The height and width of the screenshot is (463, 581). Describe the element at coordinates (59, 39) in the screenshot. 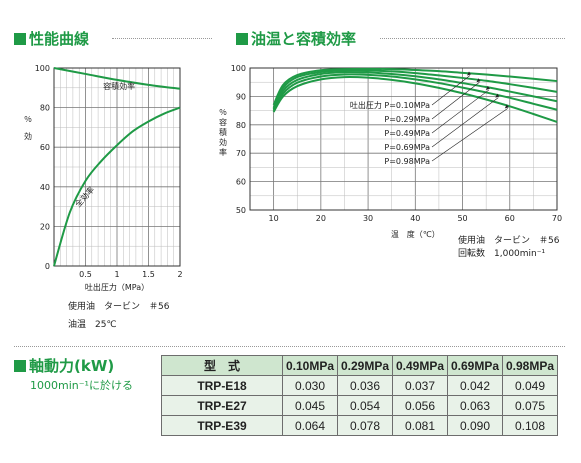

I see `performance-curve-title-text: 性能曲線` at that location.